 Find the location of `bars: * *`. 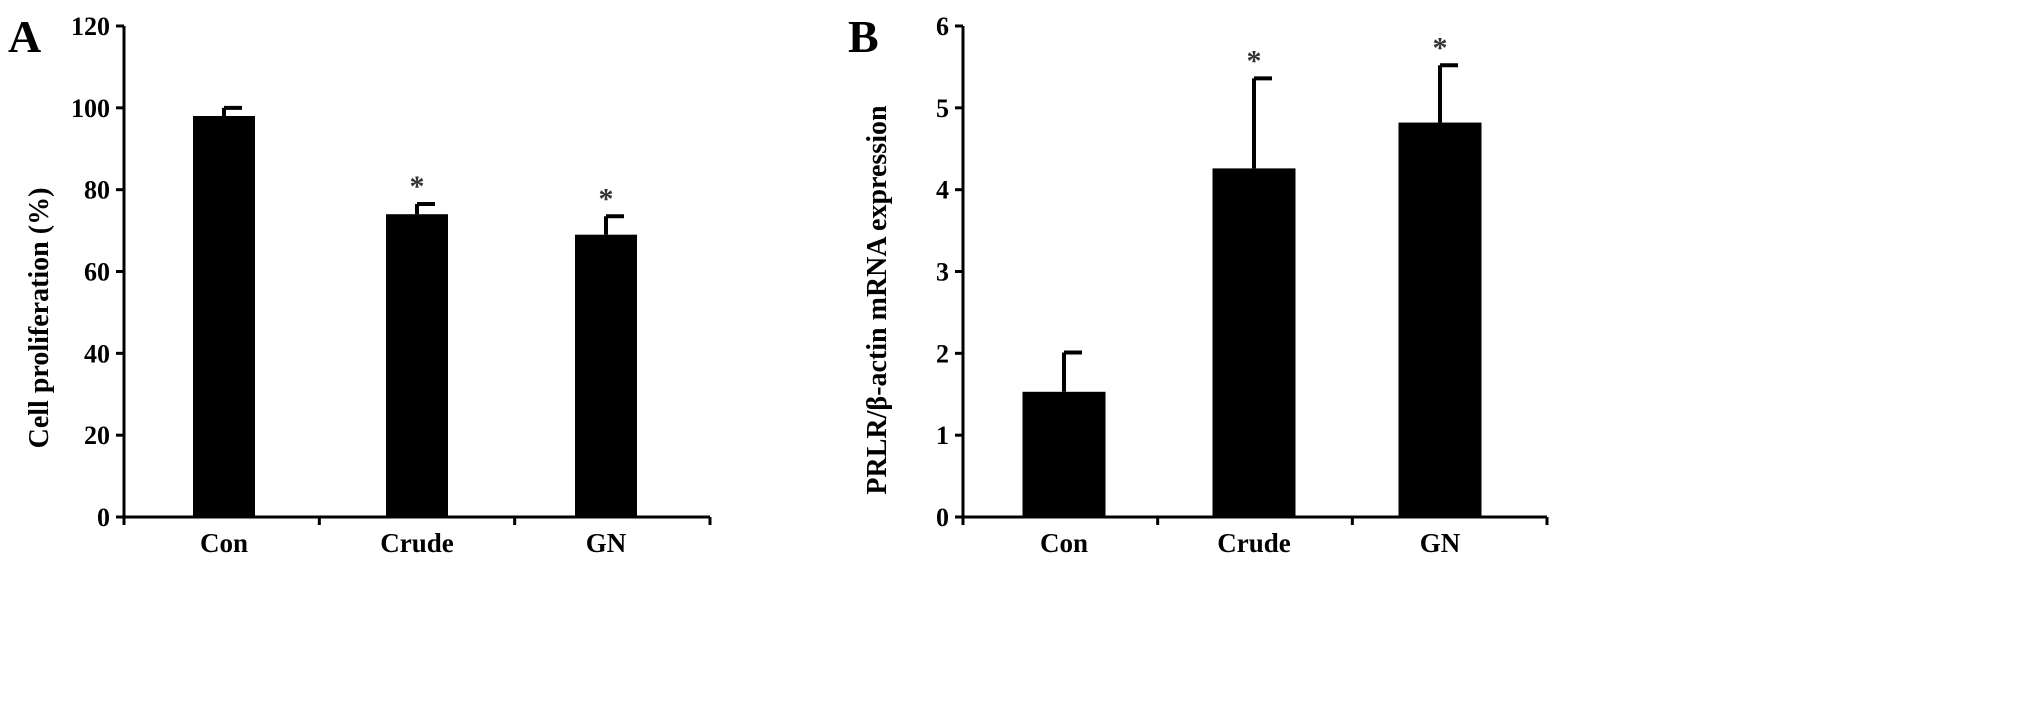

bars: * * is located at coordinates (415, 311).